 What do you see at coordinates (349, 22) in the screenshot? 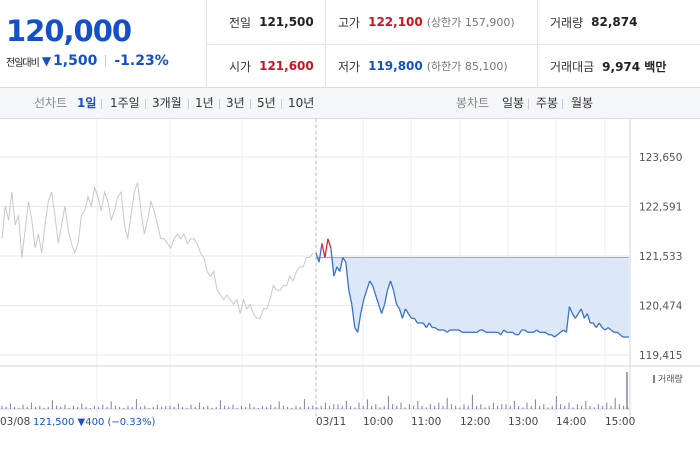
I see `high-label: 고가` at bounding box center [349, 22].